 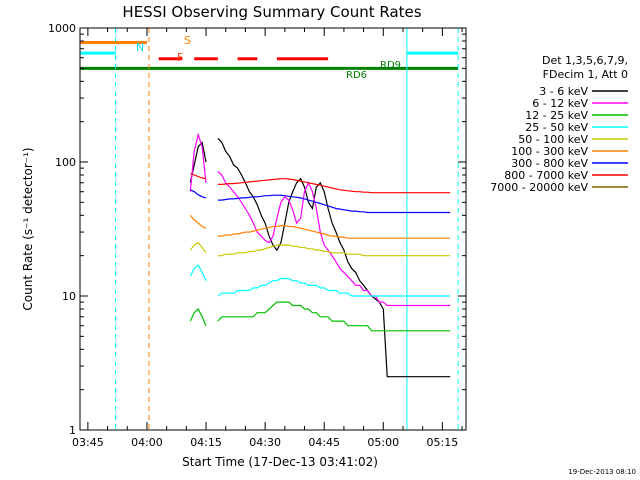 What do you see at coordinates (265, 442) in the screenshot?
I see `x-tick-label: 04:30` at bounding box center [265, 442].